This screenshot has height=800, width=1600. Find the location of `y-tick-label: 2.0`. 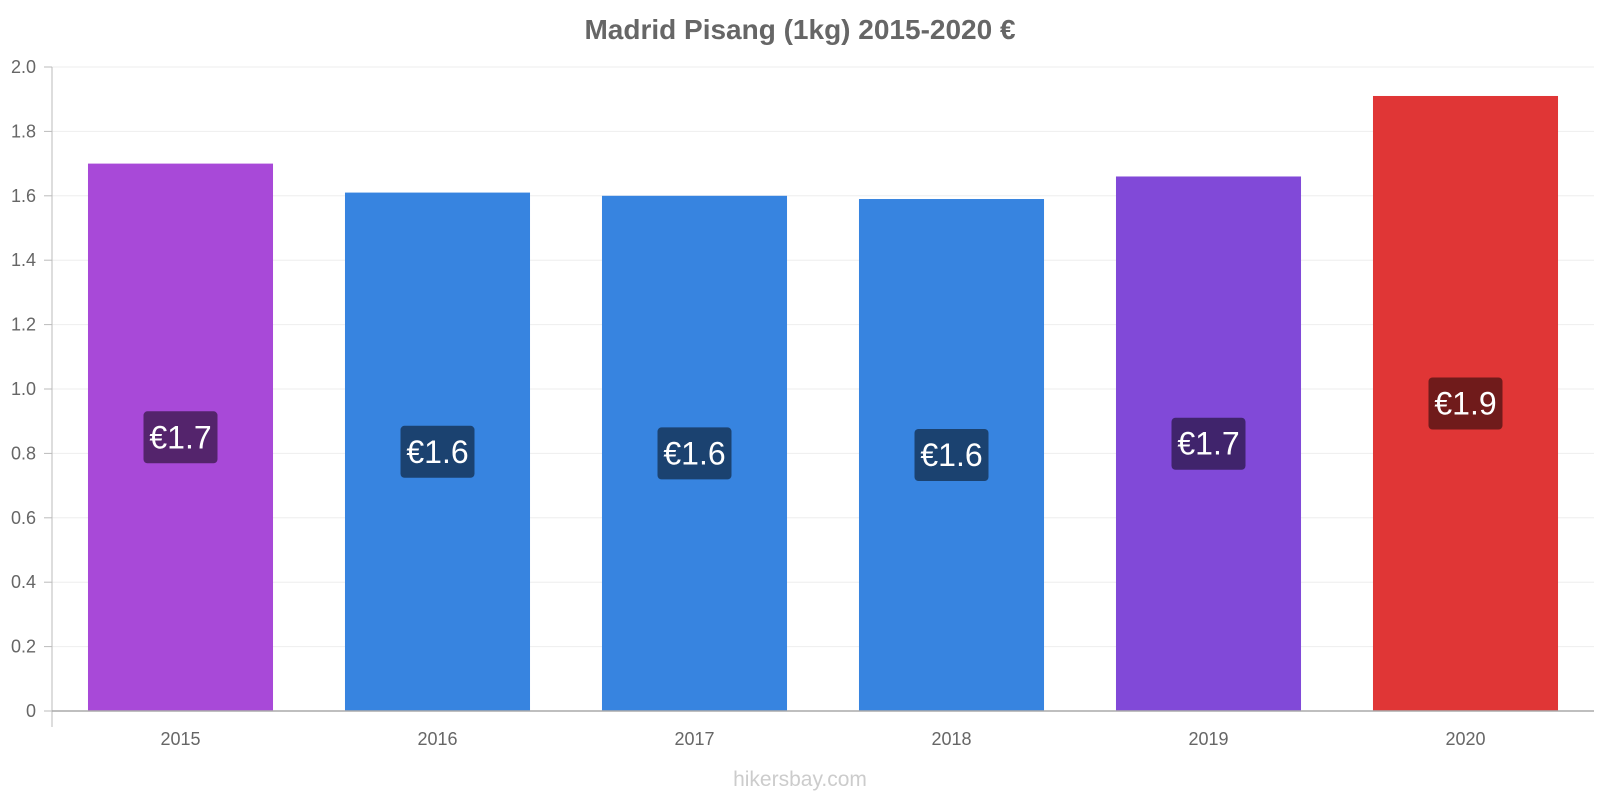

y-tick-label: 2.0 is located at coordinates (23, 67).